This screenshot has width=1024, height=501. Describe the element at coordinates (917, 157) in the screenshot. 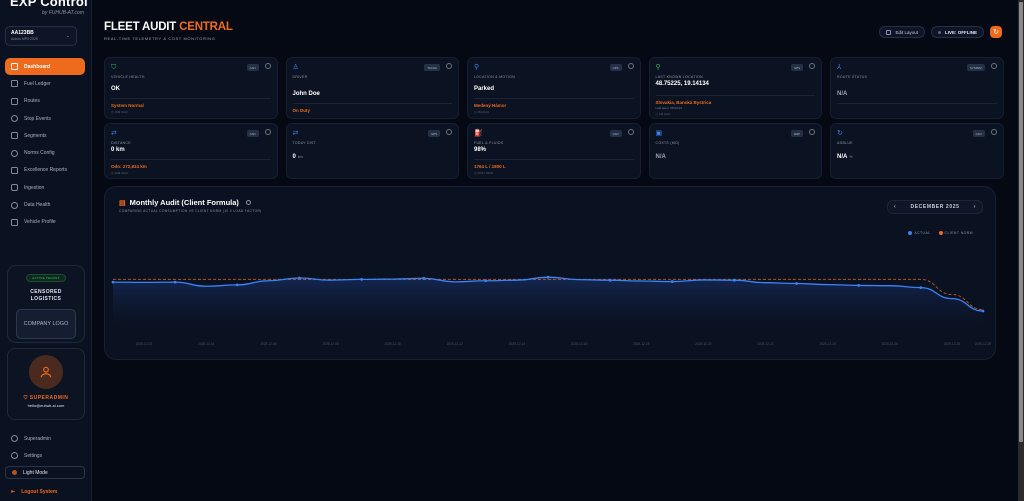

I see `card-value: N/A%` at that location.